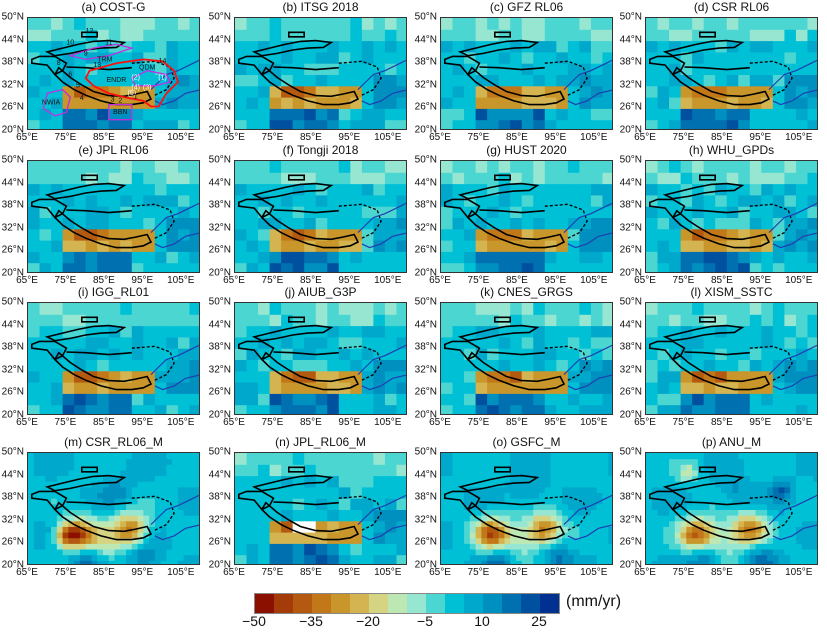  What do you see at coordinates (97, 65) in the screenshot?
I see `region-label: 13` at bounding box center [97, 65].